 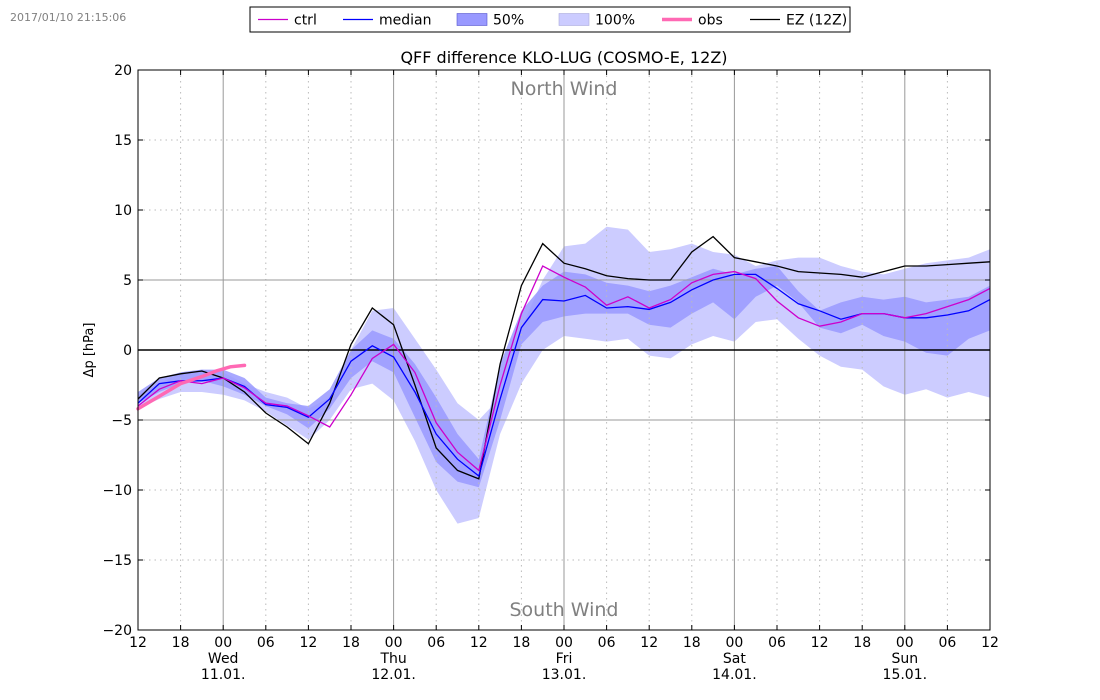 What do you see at coordinates (615, 21) in the screenshot?
I see `legend-label: 100%` at bounding box center [615, 21].